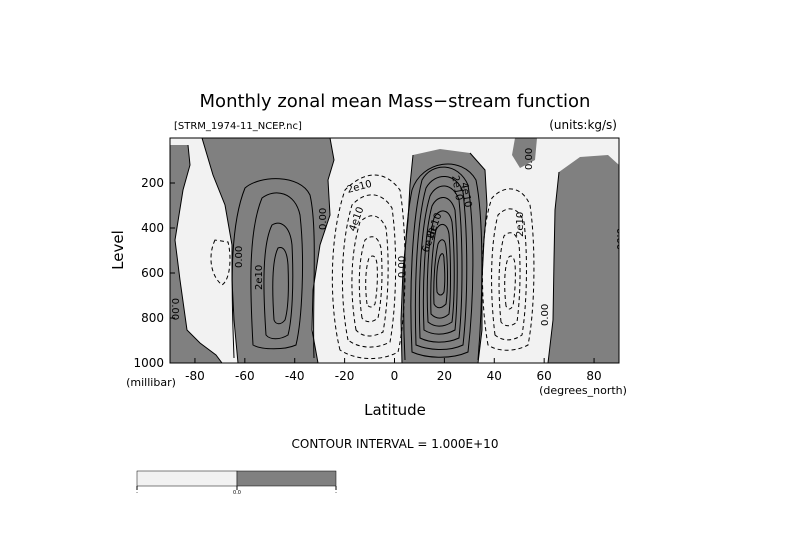  Describe the element at coordinates (583, 390) in the screenshot. I see `x-units-label: (degrees_north)` at that location.